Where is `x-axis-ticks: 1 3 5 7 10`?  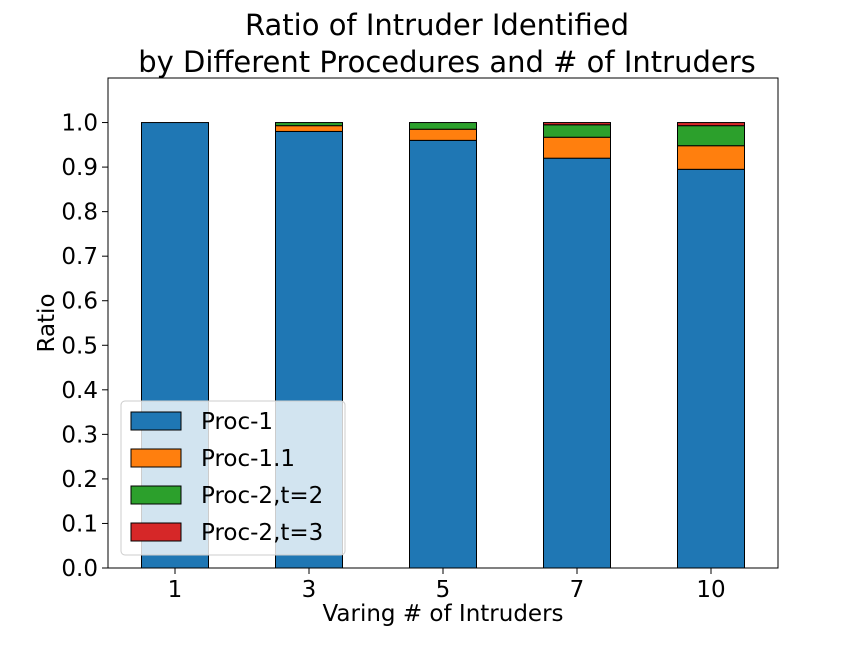
x-axis-ticks: 1 3 5 7 10 is located at coordinates (447, 585).